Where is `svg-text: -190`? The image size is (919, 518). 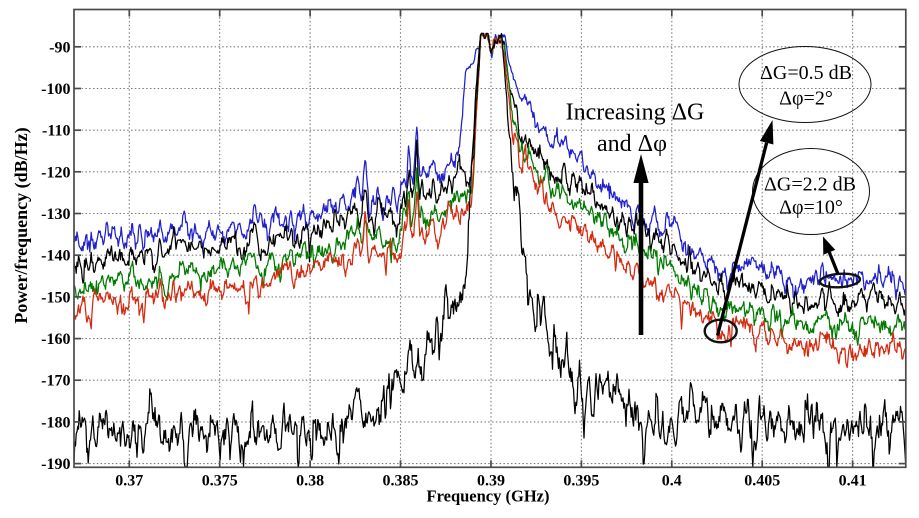 svg-text: -190 is located at coordinates (55, 464).